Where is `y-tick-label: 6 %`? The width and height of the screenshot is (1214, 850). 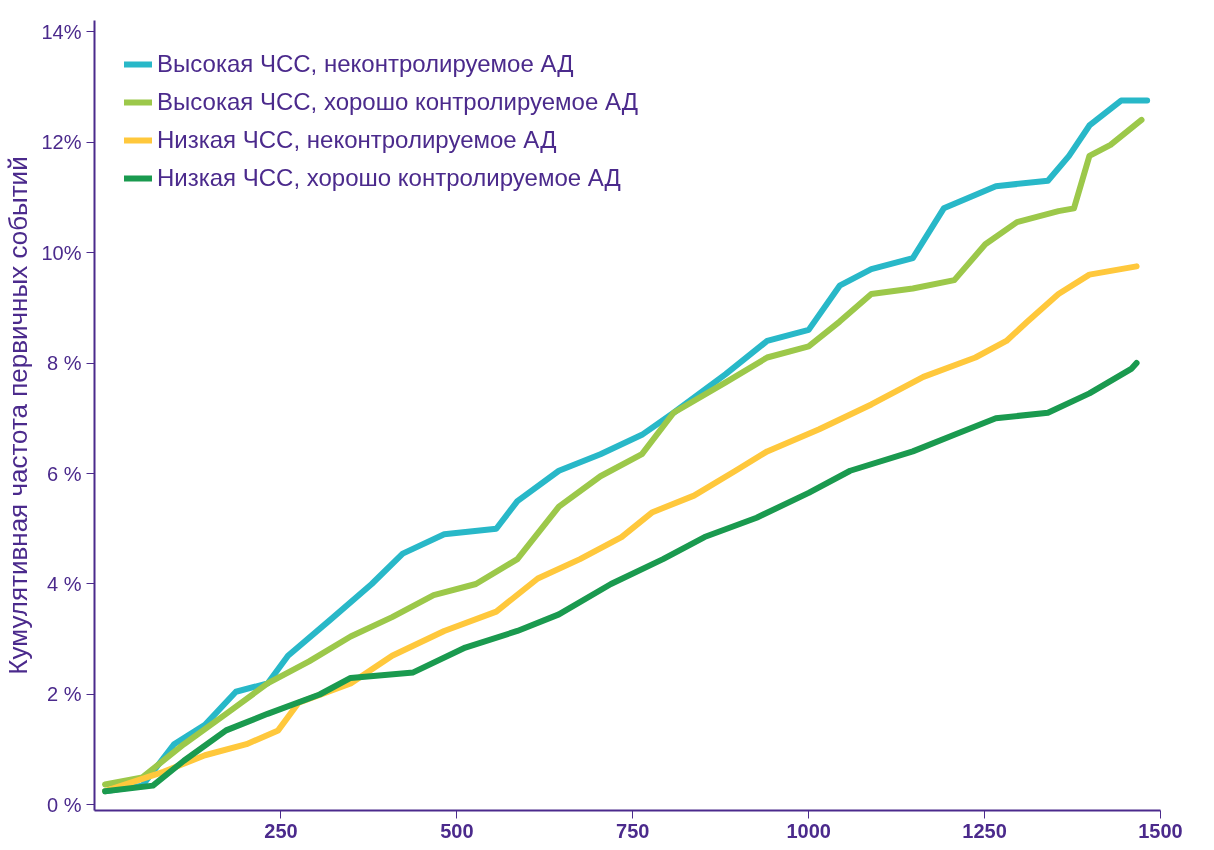
y-tick-label: 6 % is located at coordinates (64, 473).